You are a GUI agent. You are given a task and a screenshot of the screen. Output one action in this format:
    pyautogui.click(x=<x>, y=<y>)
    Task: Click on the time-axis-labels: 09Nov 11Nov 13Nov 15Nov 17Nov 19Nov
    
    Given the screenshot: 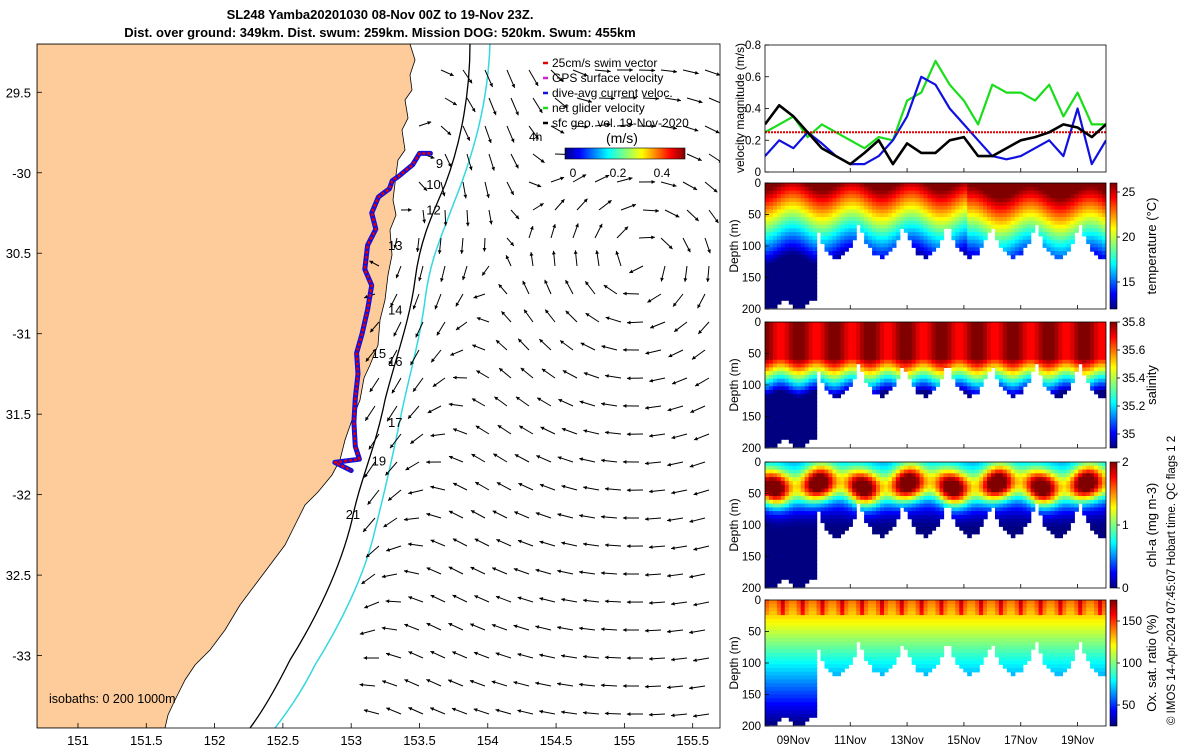 What is the action you would take?
    pyautogui.click(x=936, y=741)
    